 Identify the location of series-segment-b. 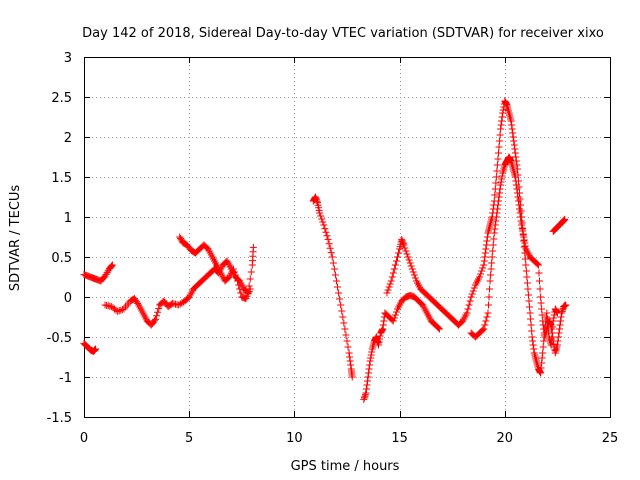
(90, 347).